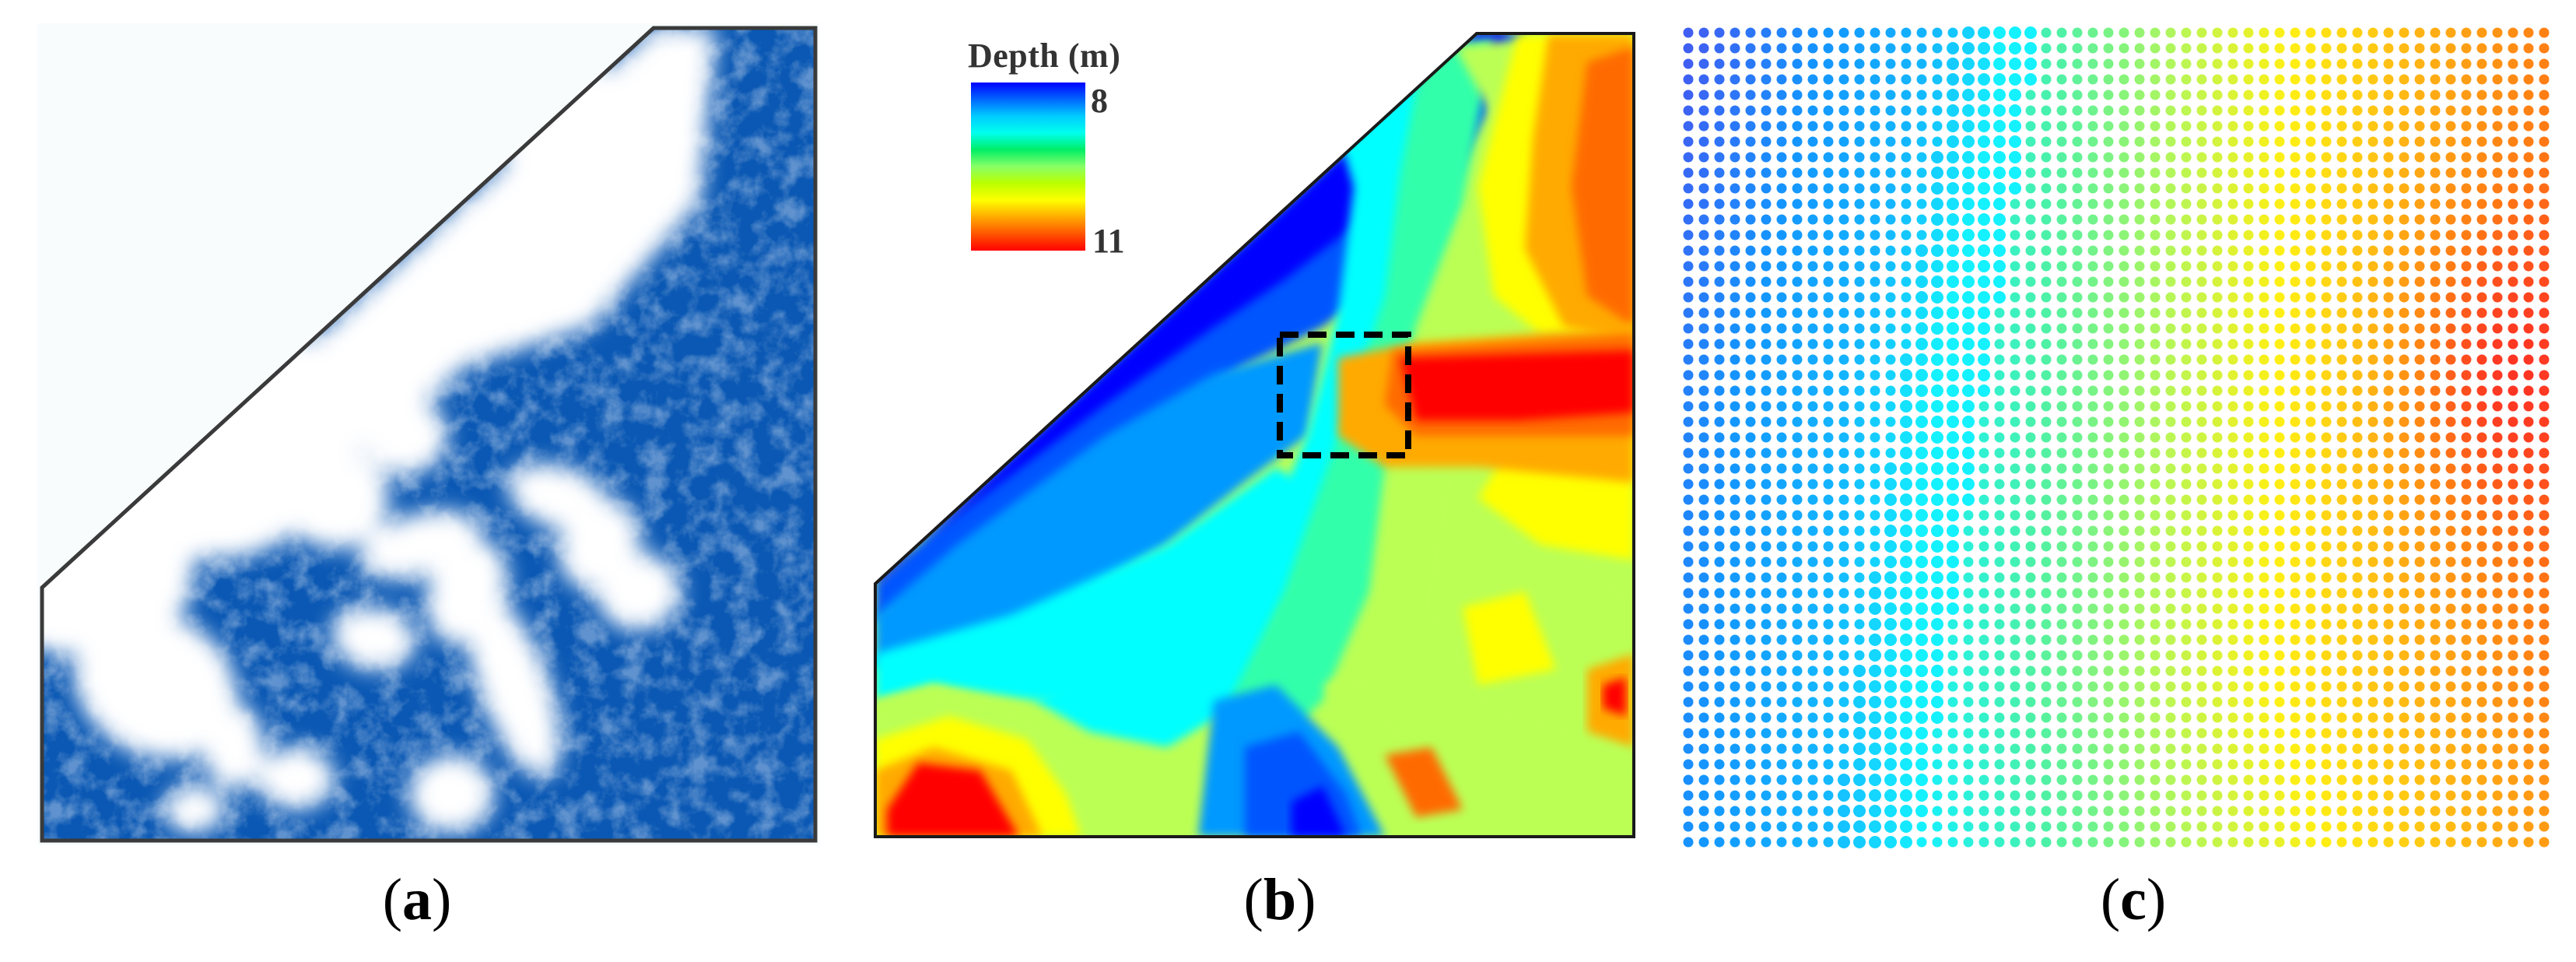 The width and height of the screenshot is (2576, 962). I want to click on legend-title: Depth (m), so click(1044, 56).